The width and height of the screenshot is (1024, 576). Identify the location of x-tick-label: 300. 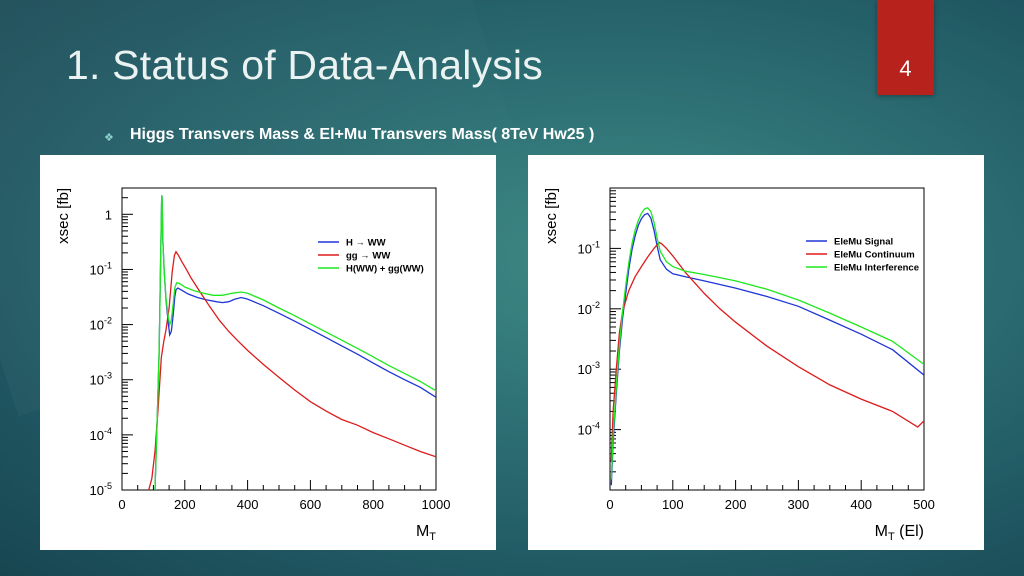
(799, 504).